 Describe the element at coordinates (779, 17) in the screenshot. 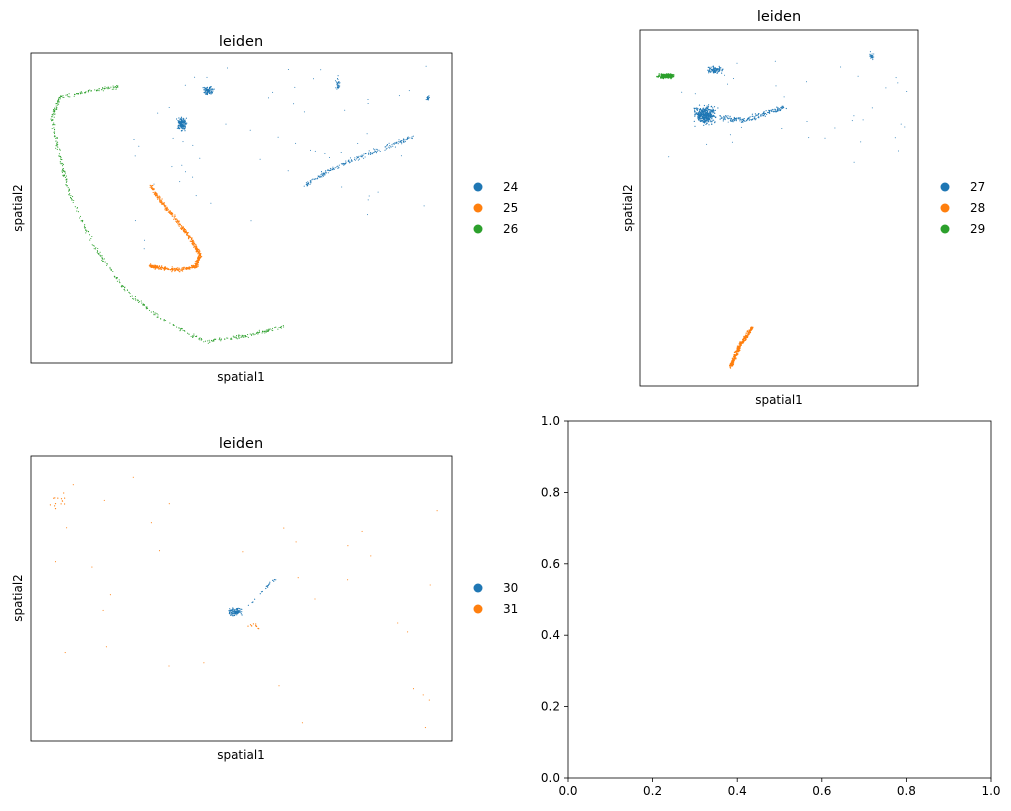

I see `panel-2-title: leiden` at that location.